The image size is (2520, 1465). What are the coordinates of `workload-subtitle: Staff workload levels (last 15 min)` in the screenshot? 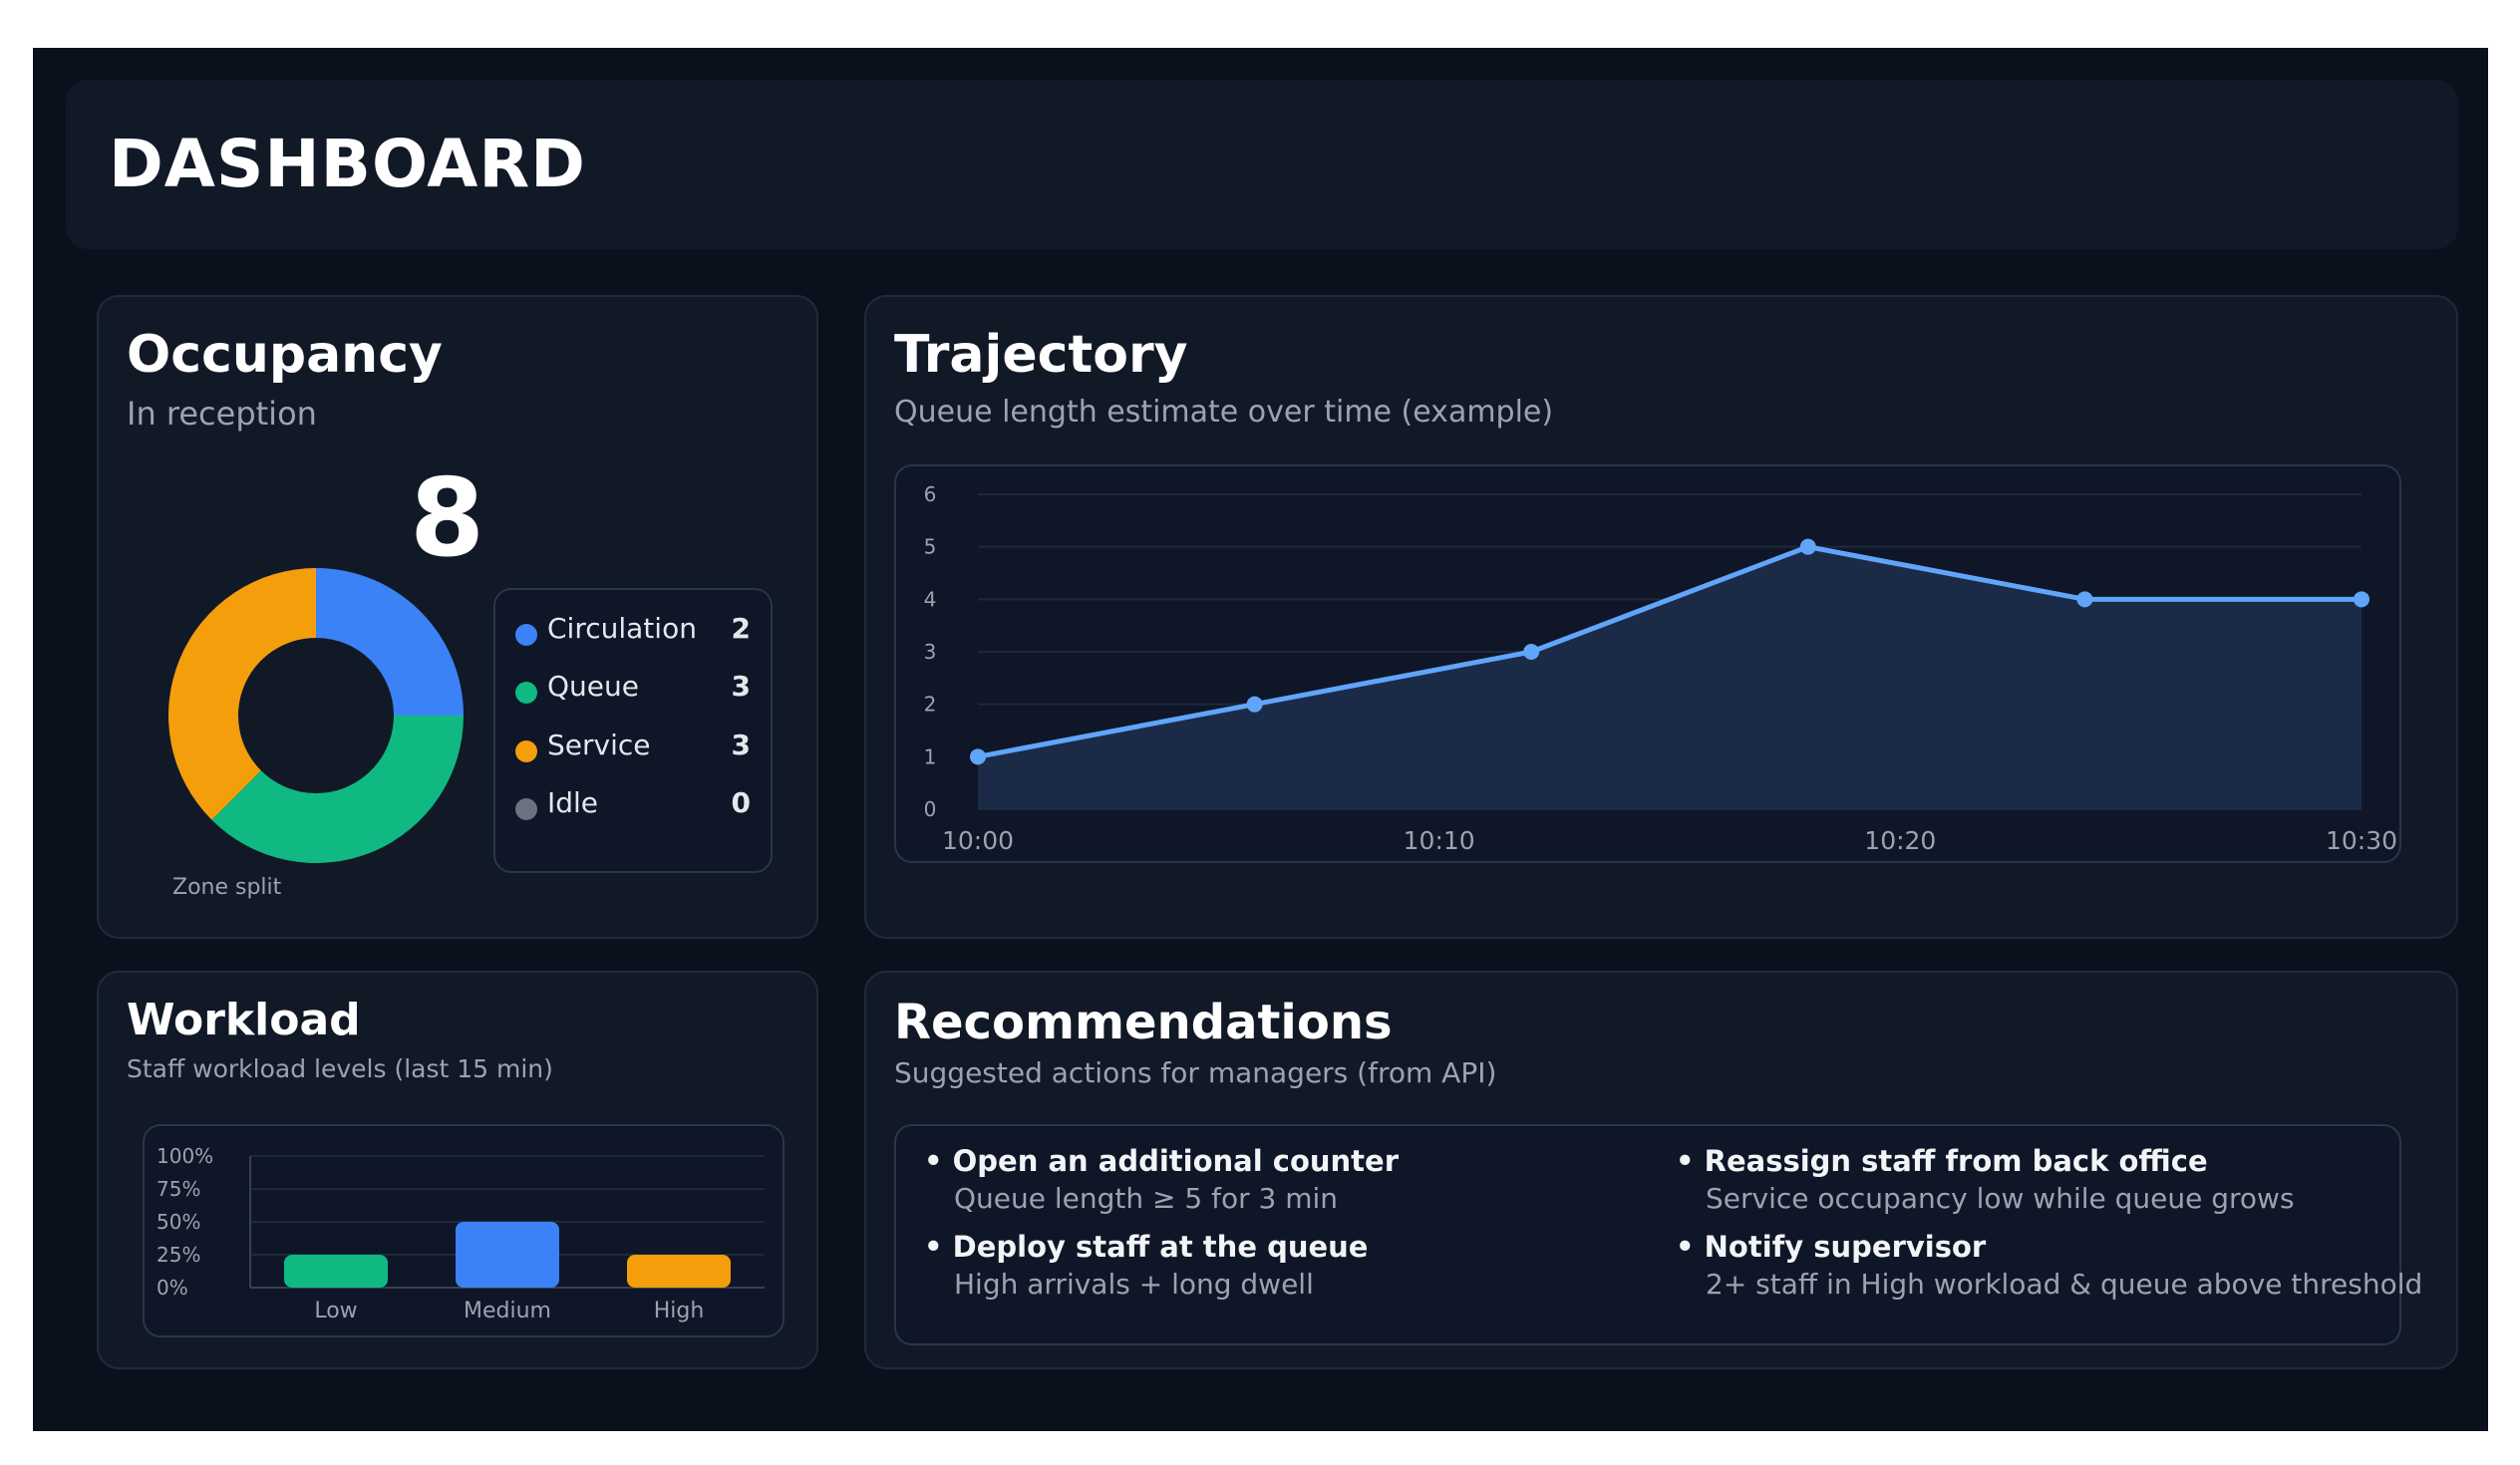 It's located at (340, 1068).